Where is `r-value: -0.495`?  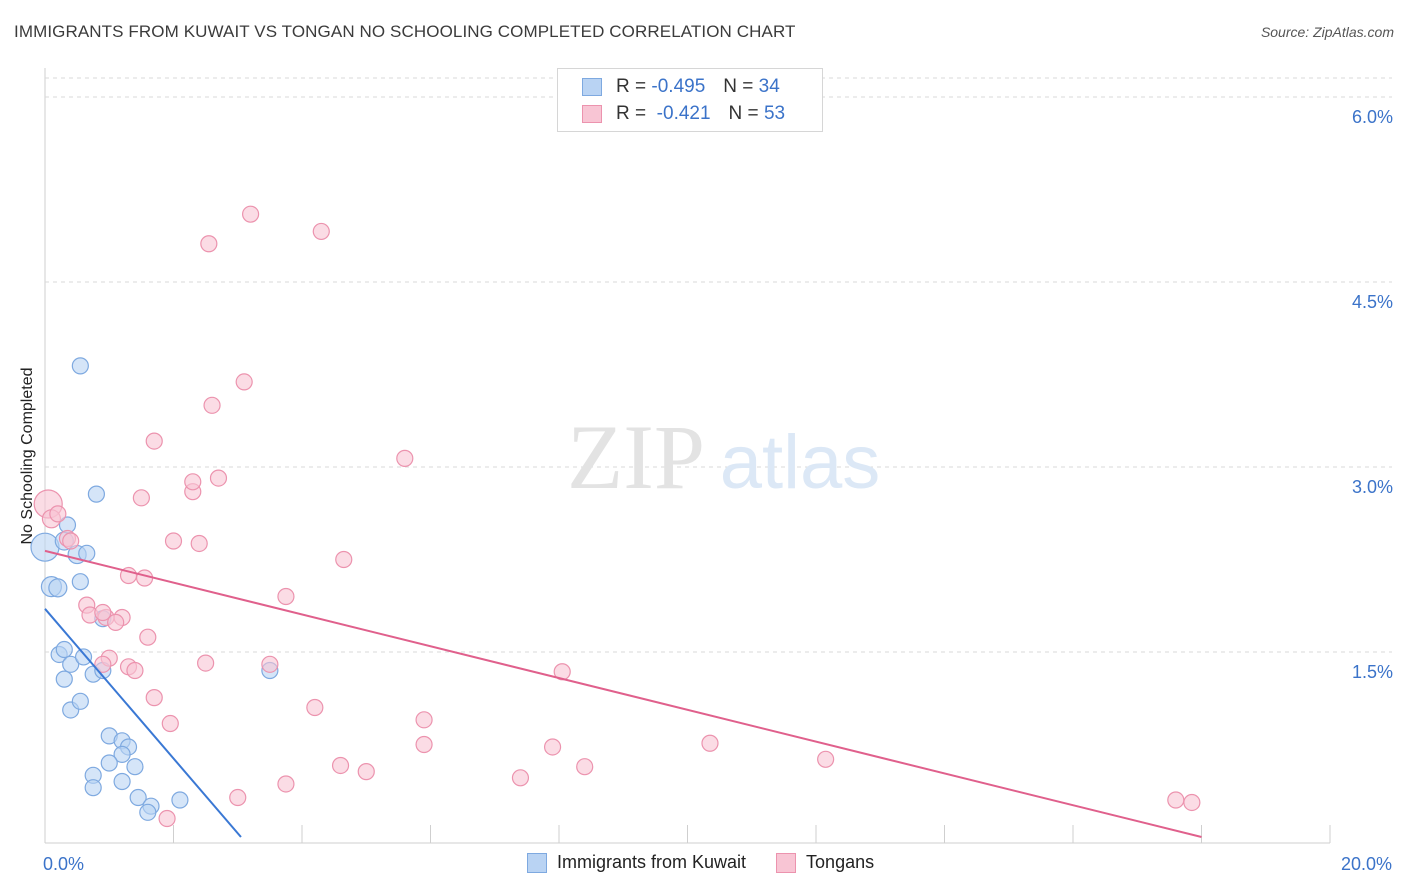
r-value: -0.495 is located at coordinates (678, 86).